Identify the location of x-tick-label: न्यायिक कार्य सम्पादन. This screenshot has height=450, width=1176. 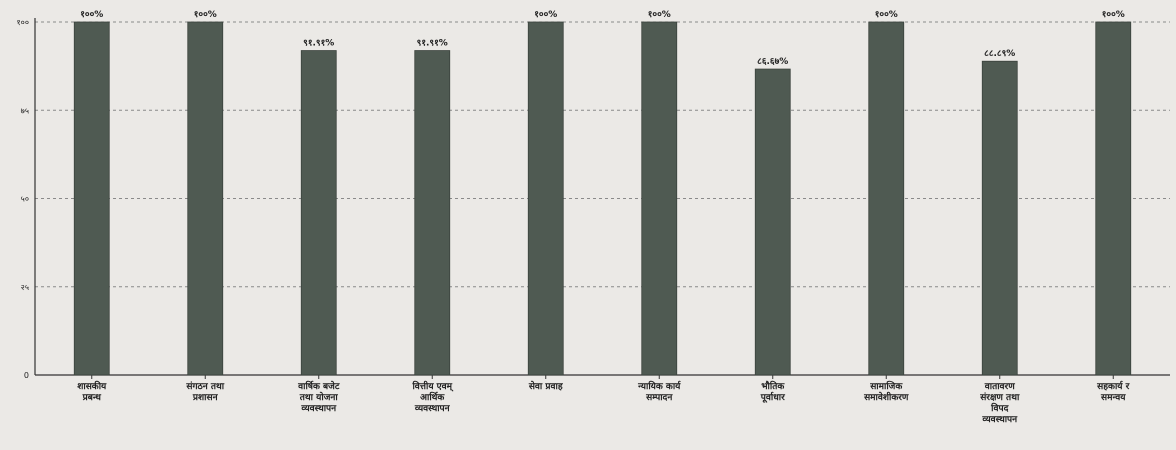
(659, 391).